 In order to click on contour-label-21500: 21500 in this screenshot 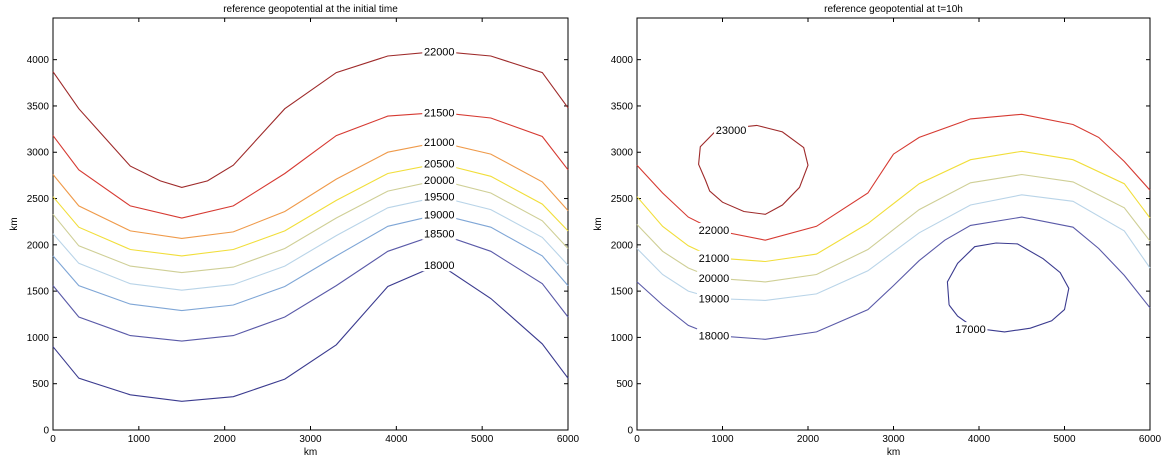, I will do `click(439, 113)`.